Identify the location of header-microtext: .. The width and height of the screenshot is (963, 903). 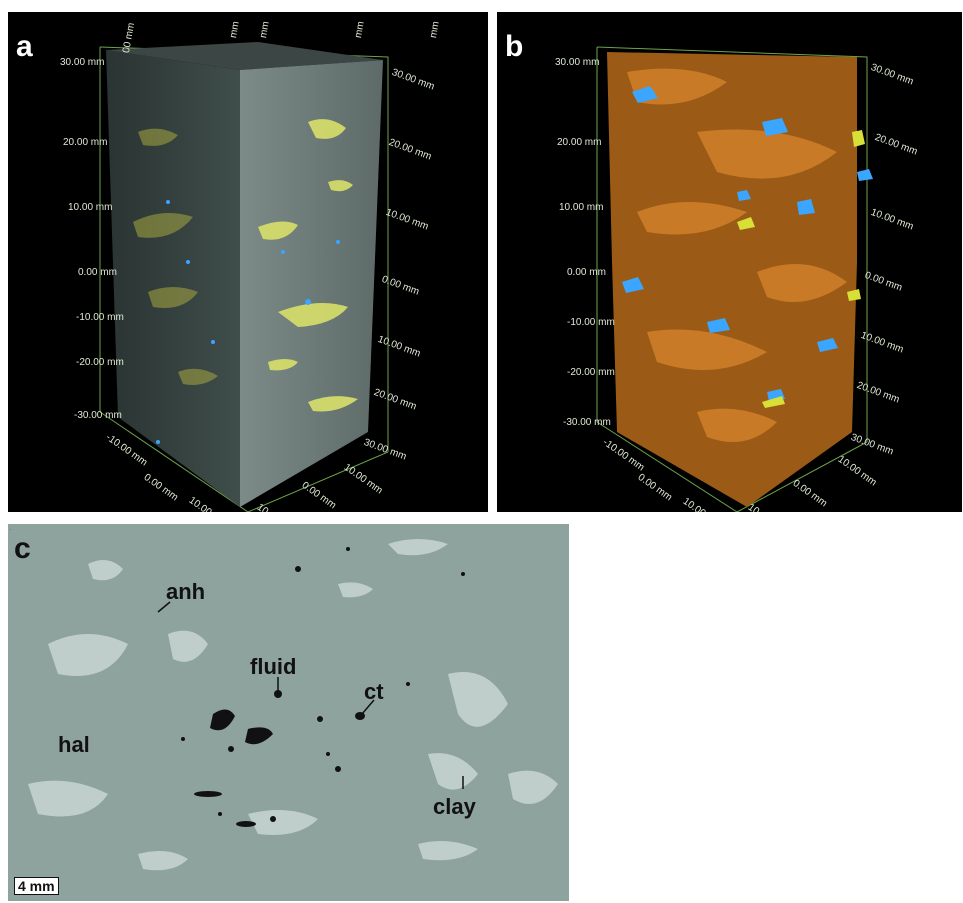
(11, 529).